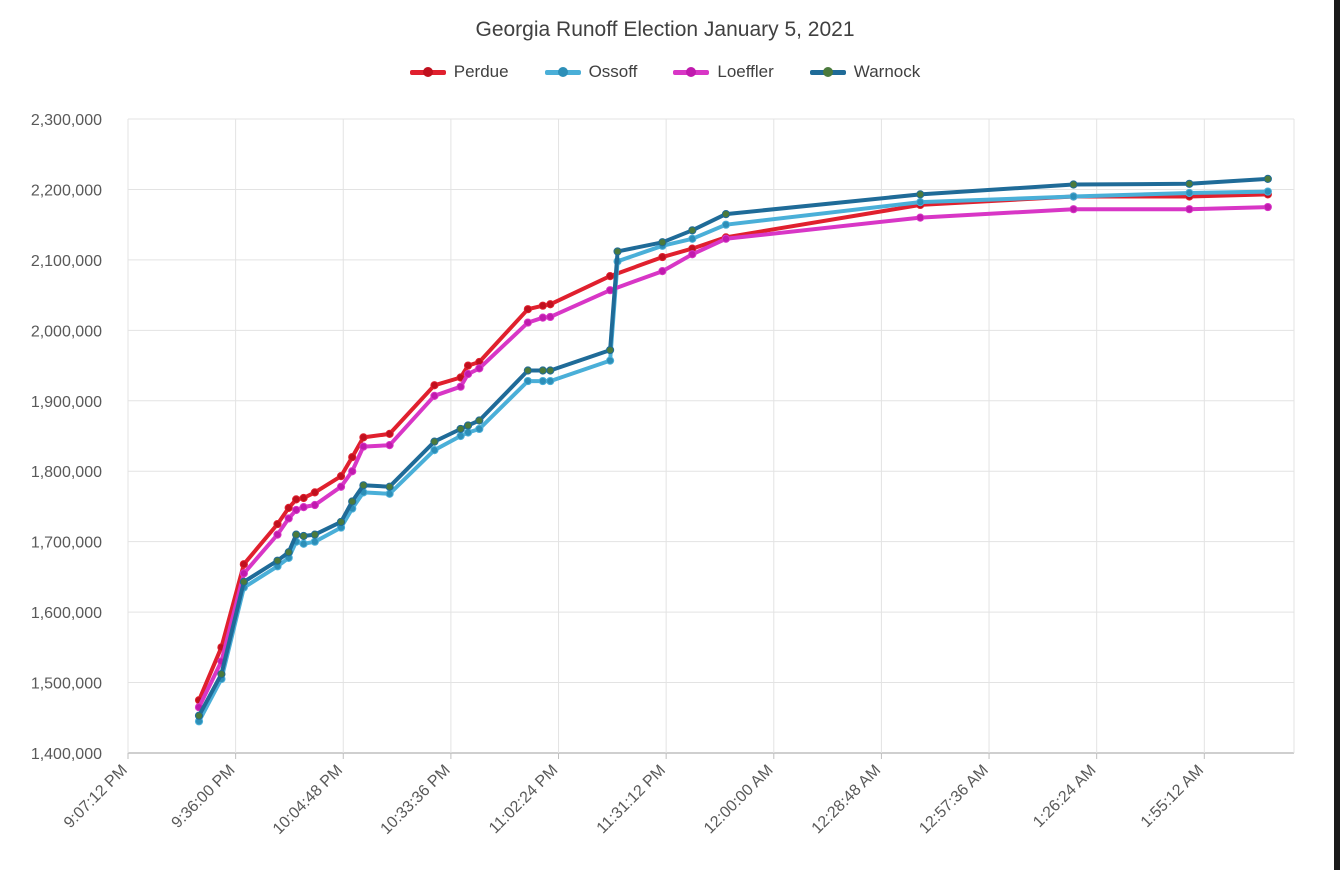 Image resolution: width=1340 pixels, height=870 pixels. I want to click on legend-item-loeffler: Loeffler, so click(723, 72).